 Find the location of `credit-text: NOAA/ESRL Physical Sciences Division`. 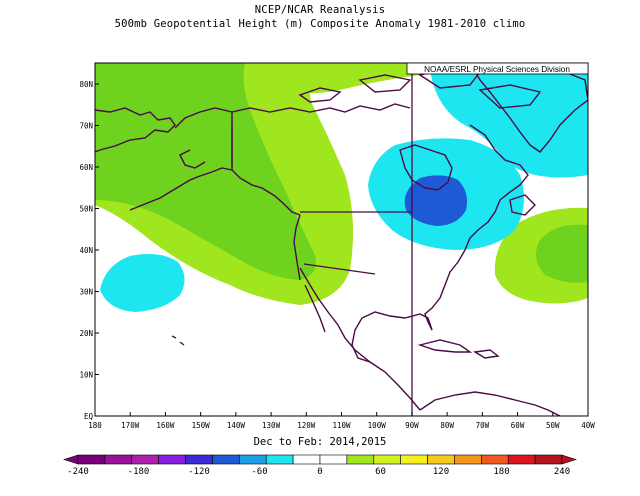

credit-text: NOAA/ESRL Physical Sciences Division is located at coordinates (497, 69).